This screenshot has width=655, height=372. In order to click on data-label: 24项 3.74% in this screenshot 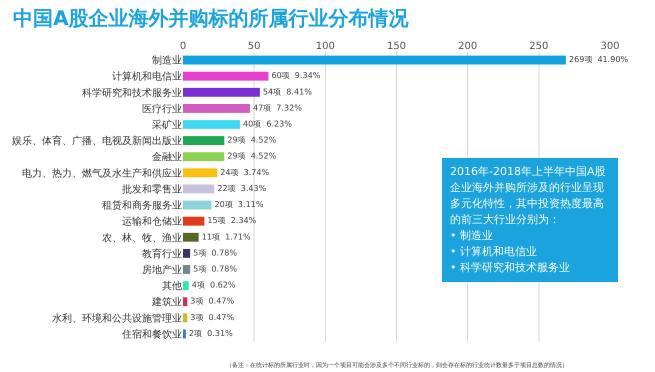, I will do `click(245, 172)`.